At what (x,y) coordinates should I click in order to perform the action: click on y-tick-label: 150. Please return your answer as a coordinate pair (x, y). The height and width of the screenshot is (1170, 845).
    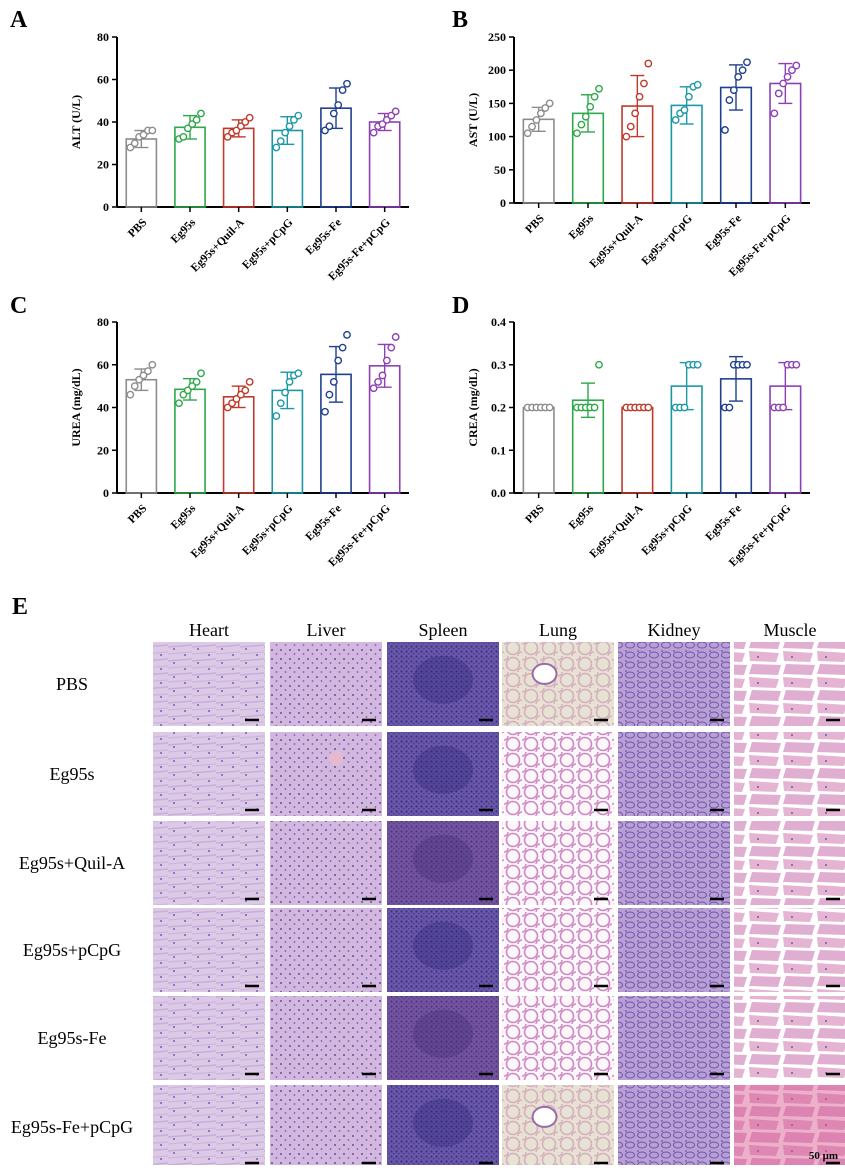
    Looking at the image, I should click on (497, 103).